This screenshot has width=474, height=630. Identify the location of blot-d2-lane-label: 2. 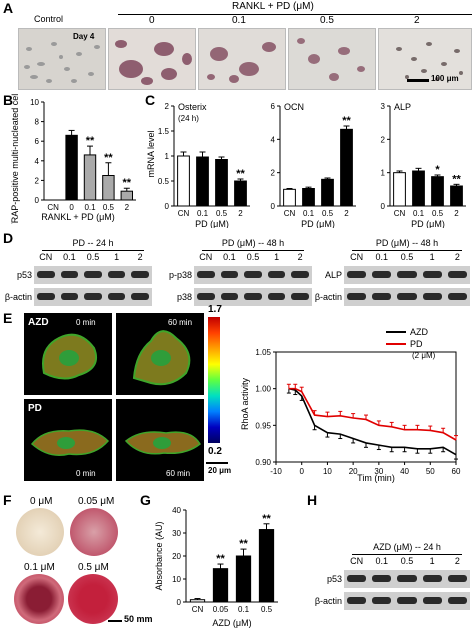
(300, 257).